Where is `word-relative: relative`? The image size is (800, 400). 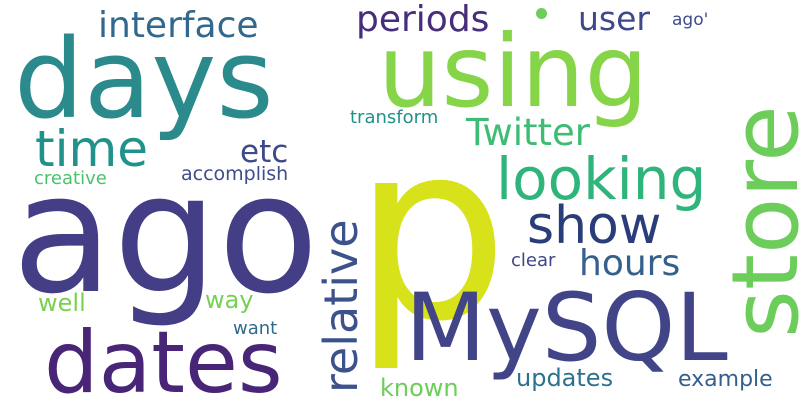
word-relative: relative is located at coordinates (341, 306).